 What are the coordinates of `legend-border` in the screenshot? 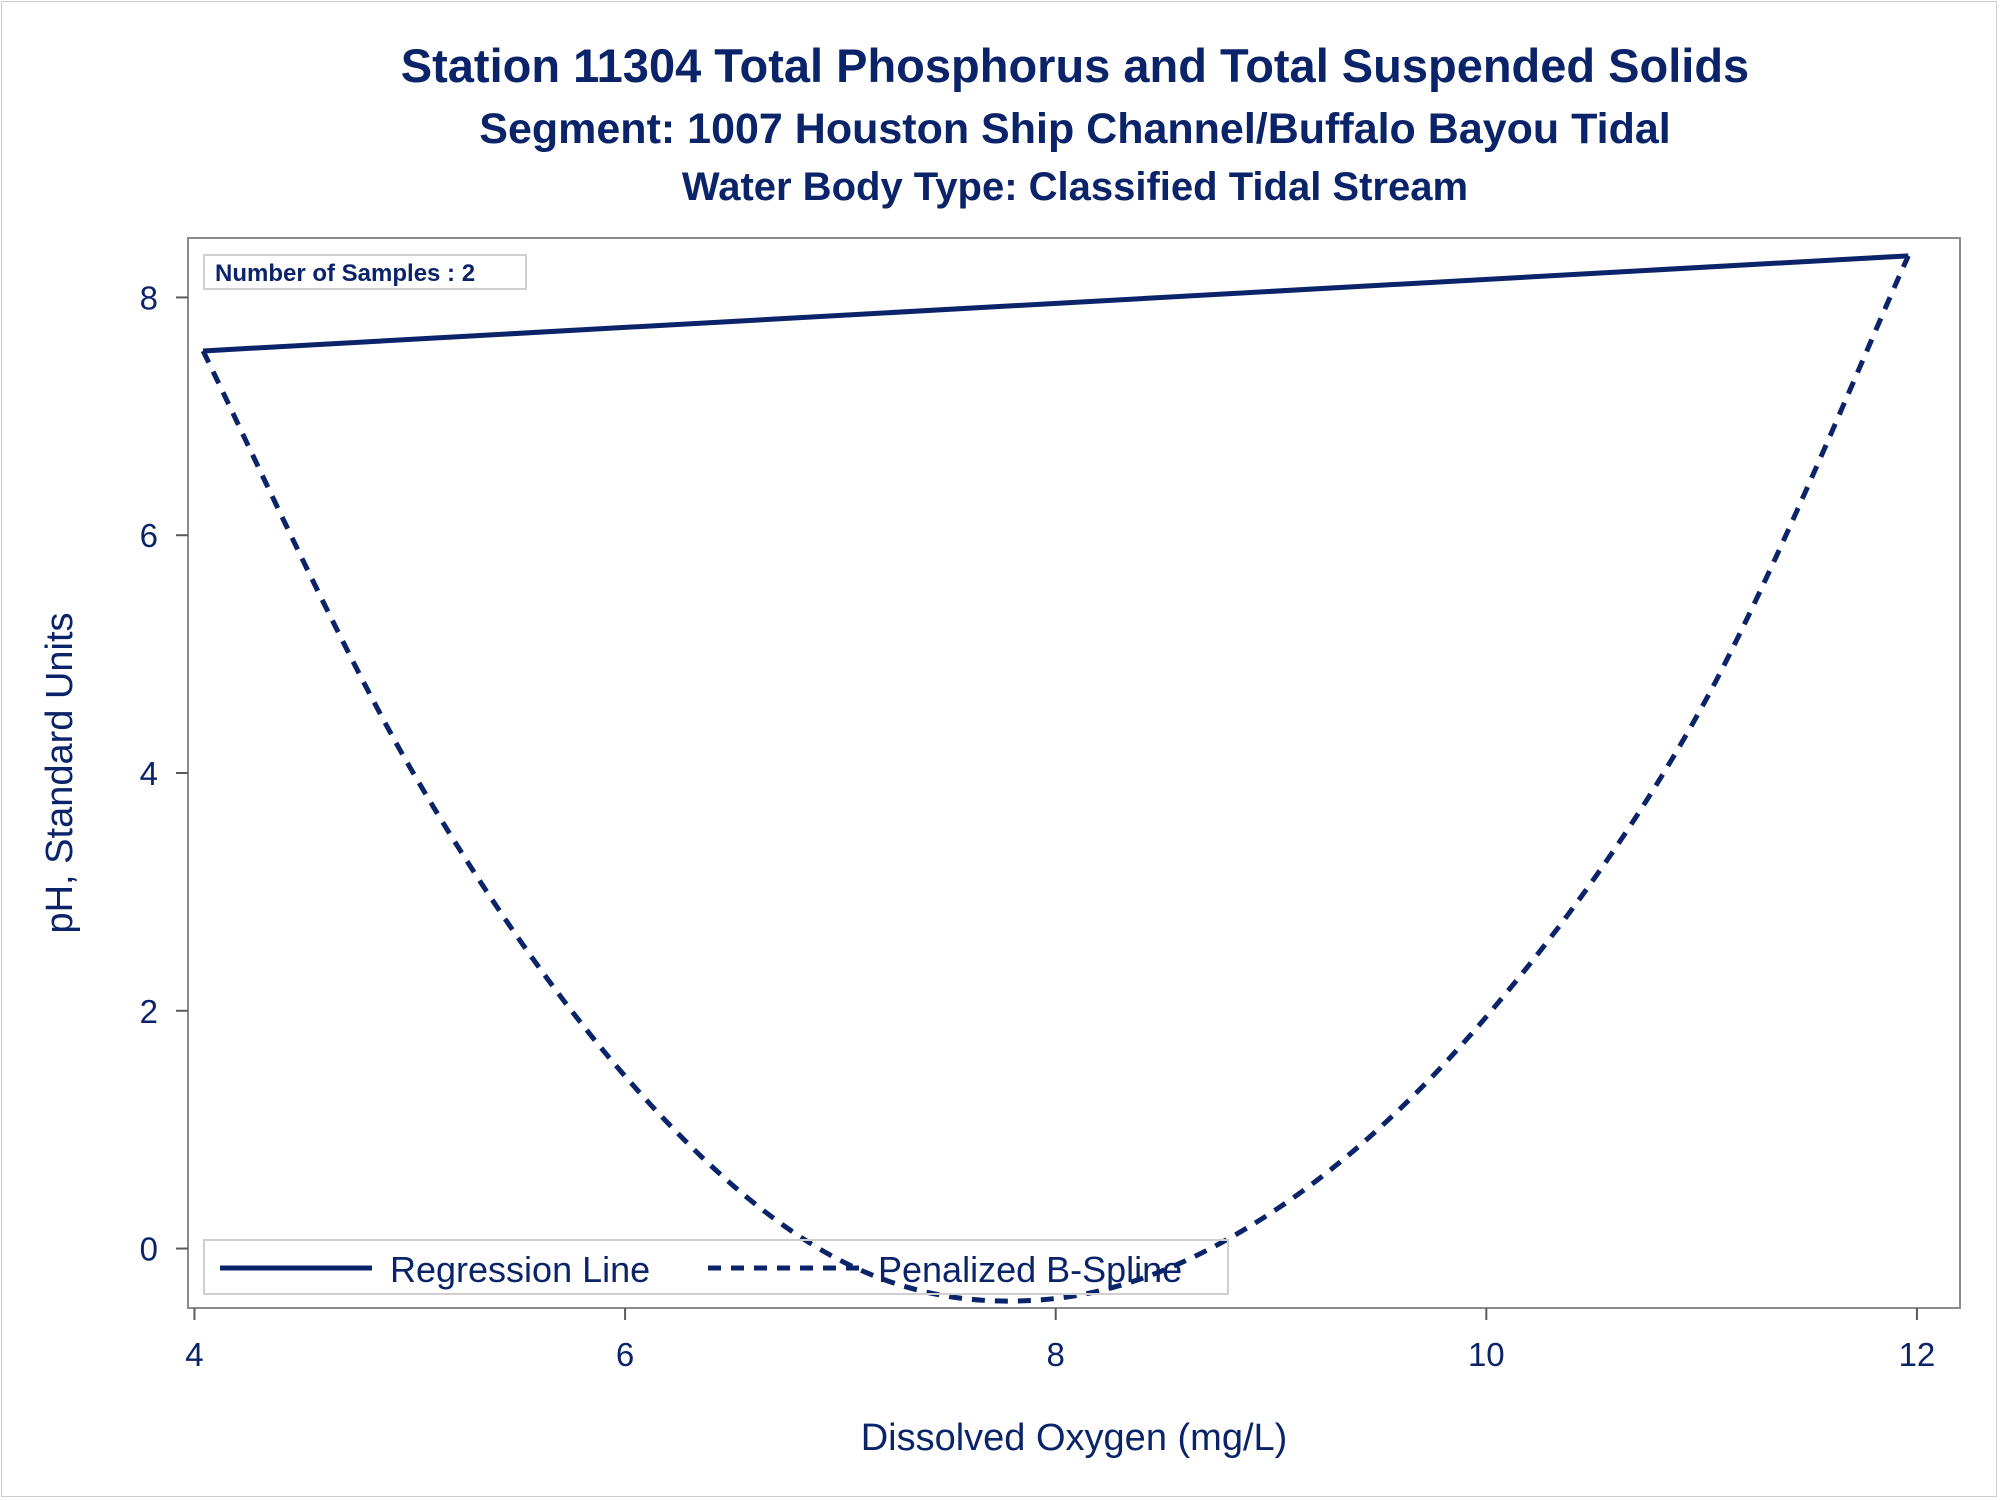 It's located at (716, 1267).